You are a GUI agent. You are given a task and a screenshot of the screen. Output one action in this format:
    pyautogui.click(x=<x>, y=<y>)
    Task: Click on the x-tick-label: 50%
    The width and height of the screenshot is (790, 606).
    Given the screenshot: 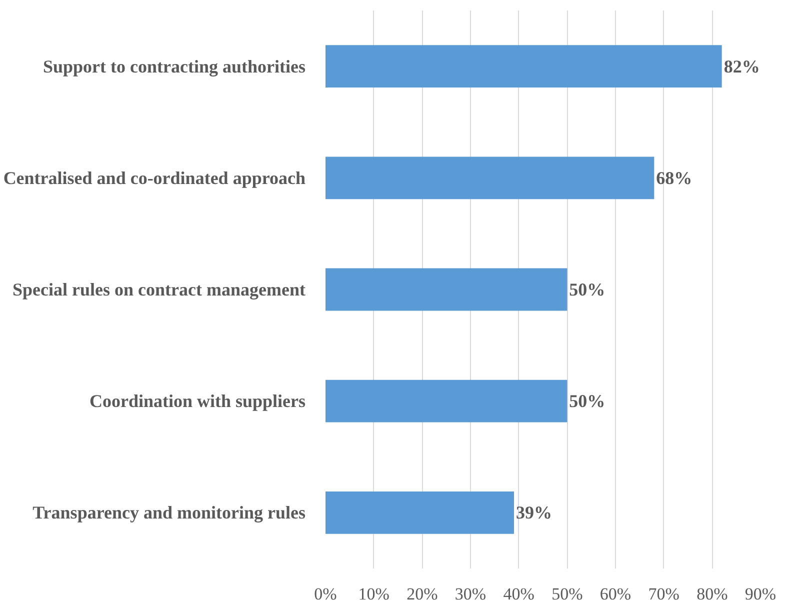 What is the action you would take?
    pyautogui.click(x=567, y=594)
    